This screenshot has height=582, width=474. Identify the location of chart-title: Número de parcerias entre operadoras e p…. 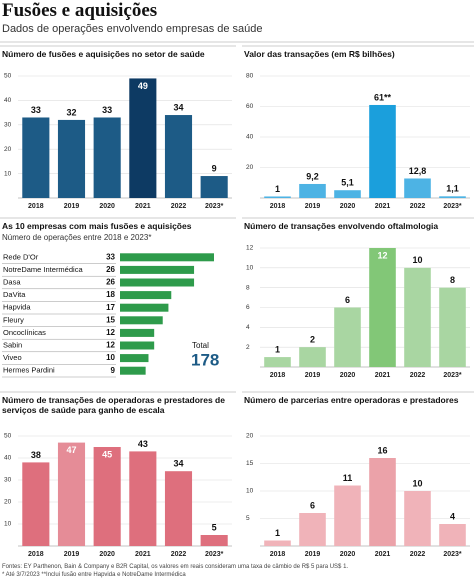
(351, 400).